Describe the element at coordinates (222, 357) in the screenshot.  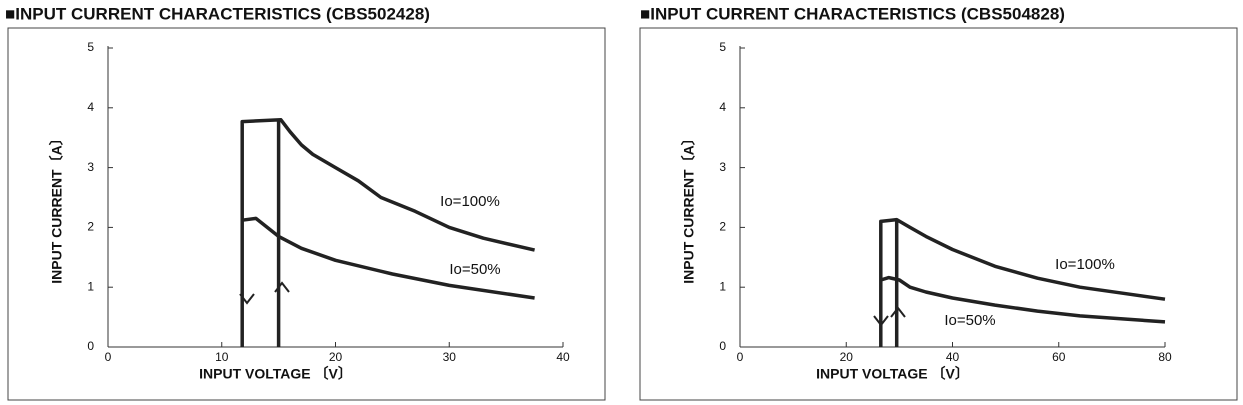
I see `x-tick-label: 10` at that location.